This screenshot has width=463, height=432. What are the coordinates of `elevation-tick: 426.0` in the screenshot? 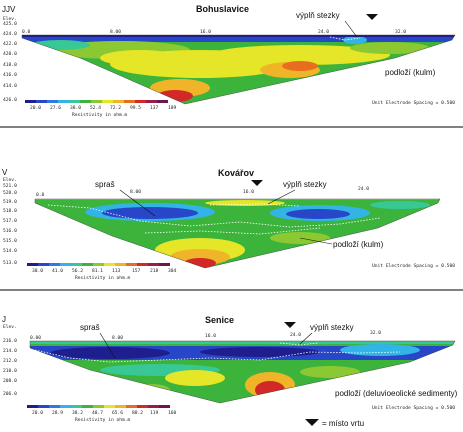 It's located at (10, 100).